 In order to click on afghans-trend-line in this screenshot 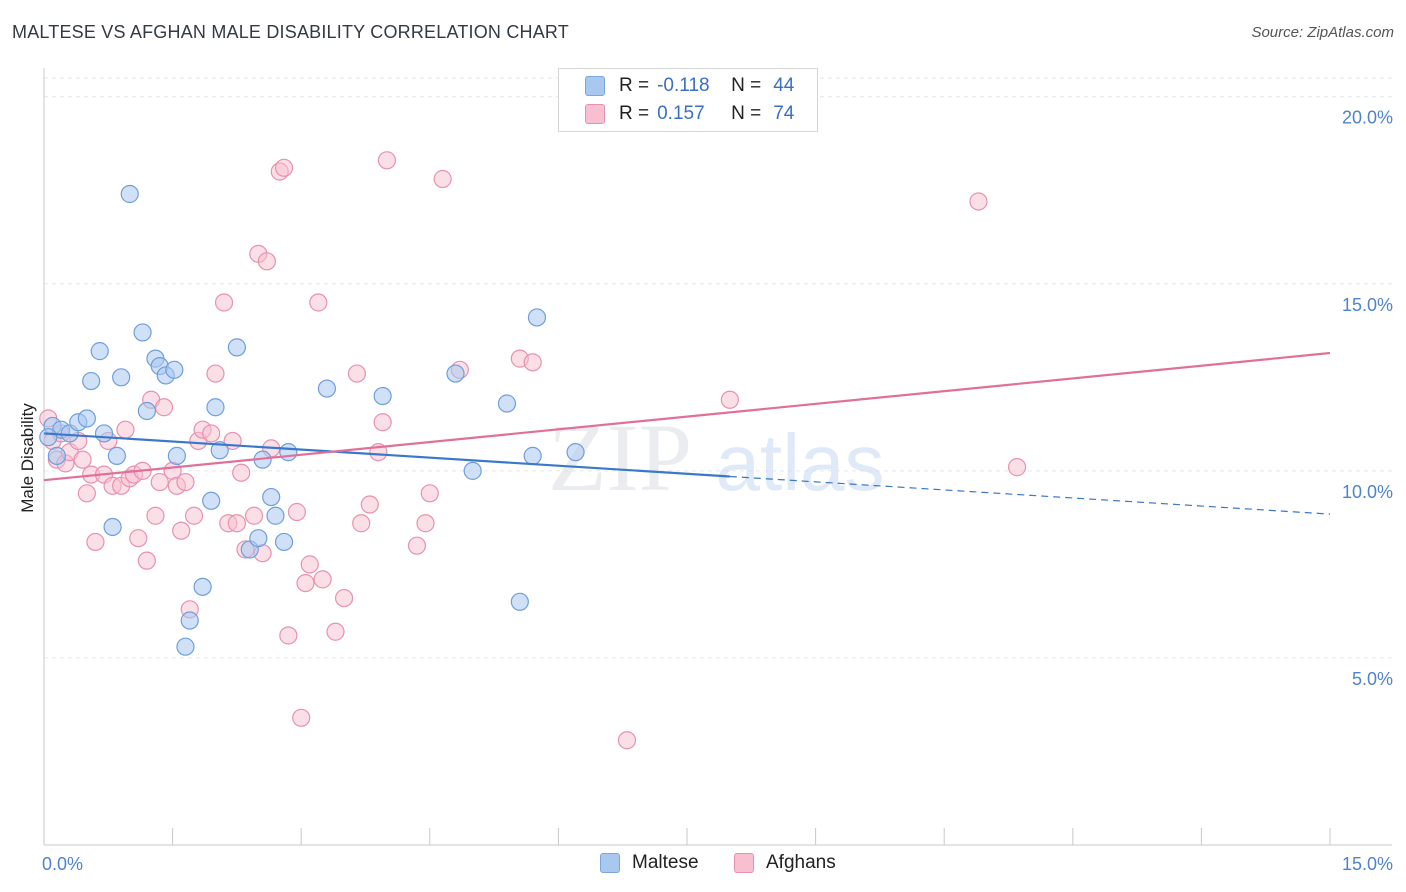, I will do `click(687, 416)`.